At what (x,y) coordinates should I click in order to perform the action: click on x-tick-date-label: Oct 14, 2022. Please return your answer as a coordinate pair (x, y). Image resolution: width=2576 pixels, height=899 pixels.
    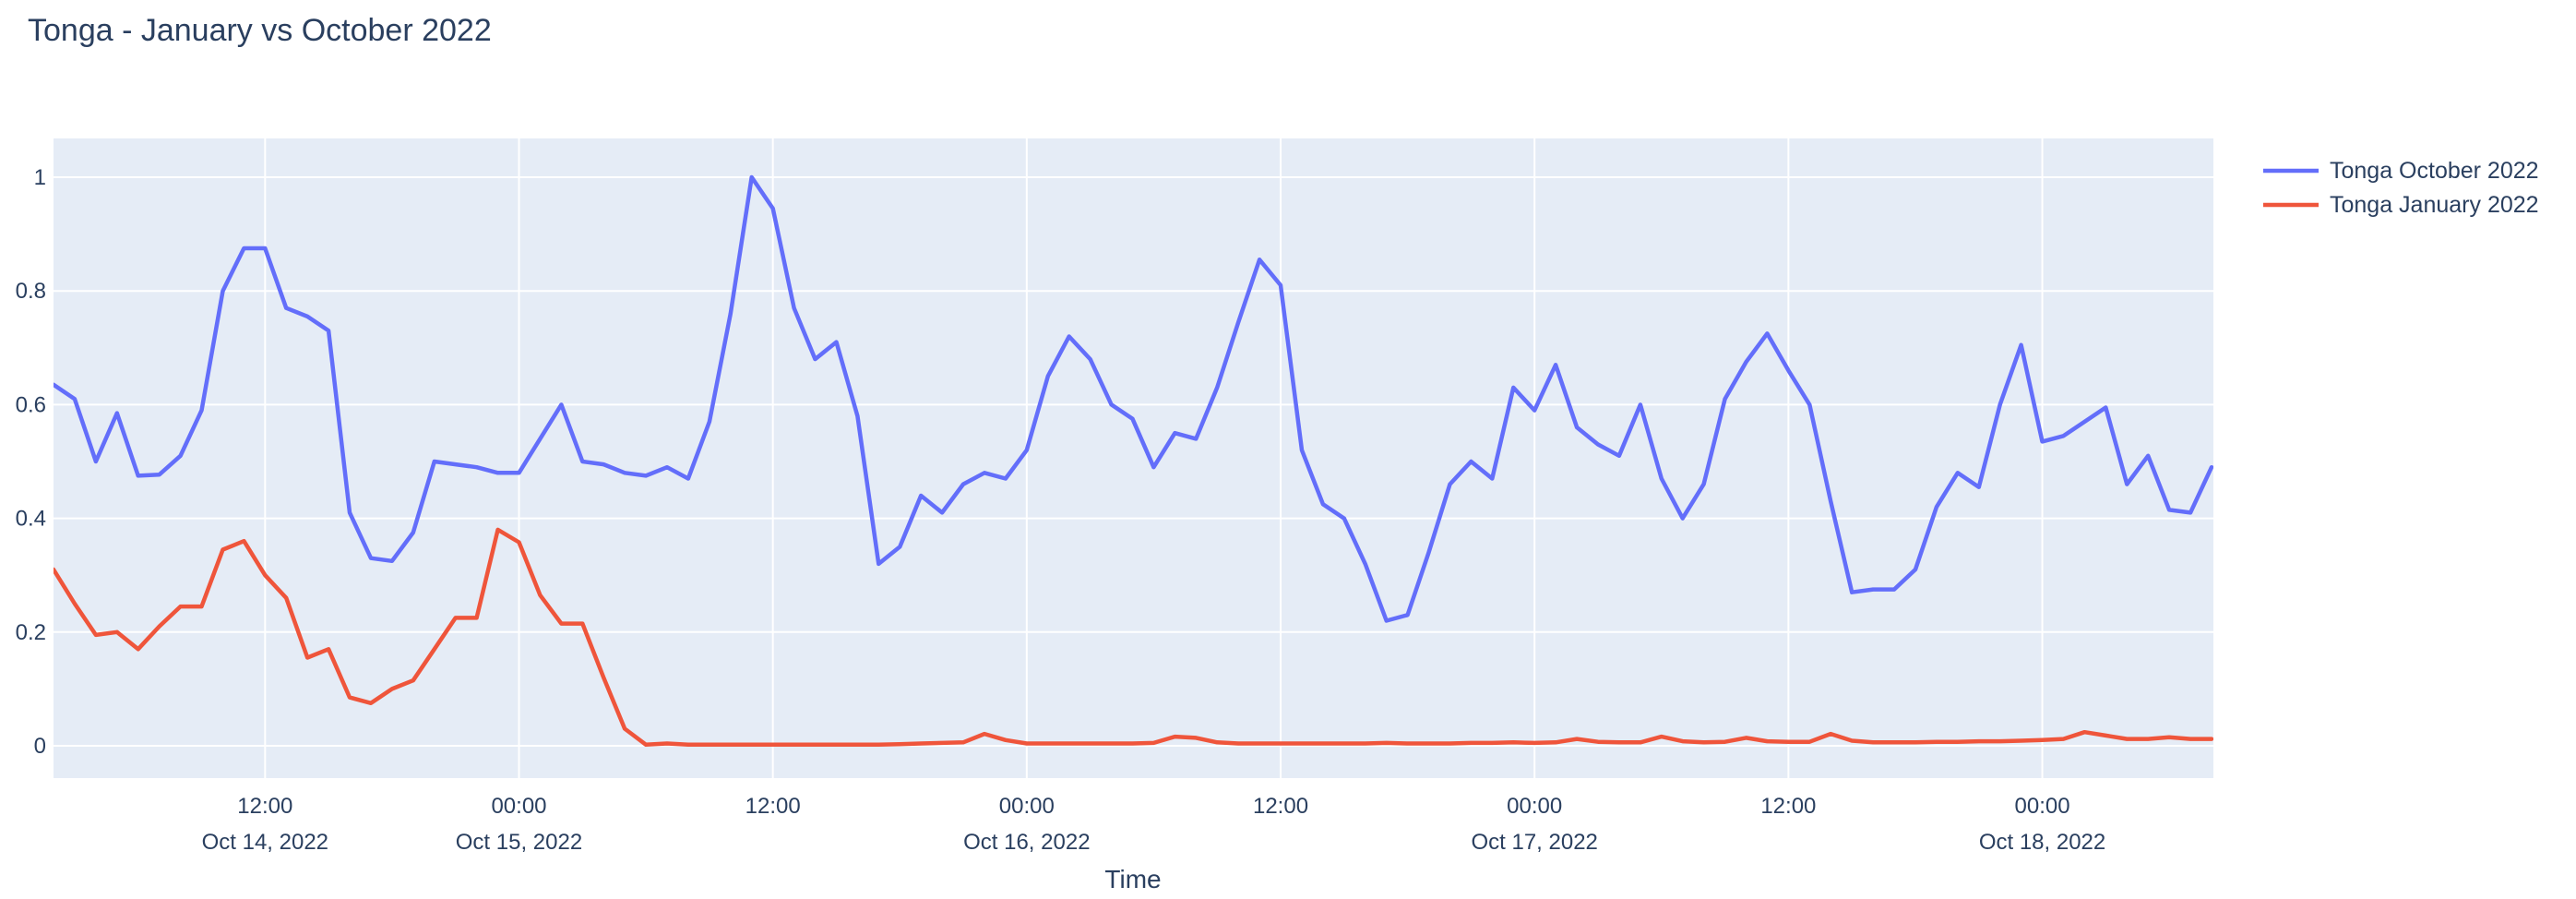
    Looking at the image, I should click on (265, 842).